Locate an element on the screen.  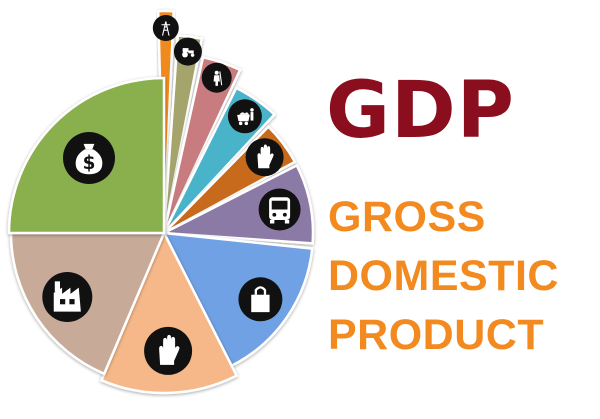
subtitle-line-product: PRODUCT is located at coordinates (436, 335).